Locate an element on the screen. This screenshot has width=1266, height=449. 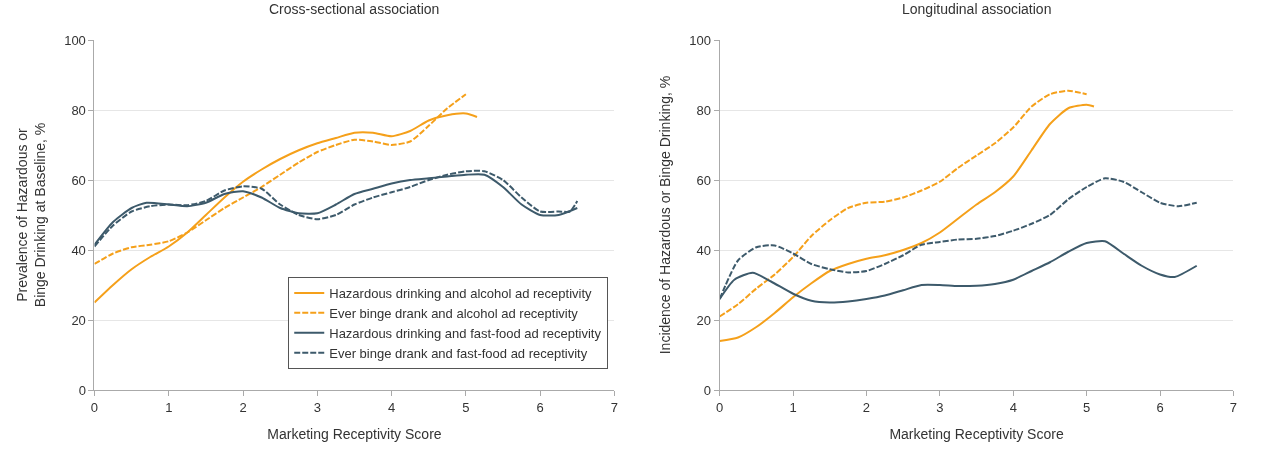
chart-title: Longitudinal association is located at coordinates (977, 9).